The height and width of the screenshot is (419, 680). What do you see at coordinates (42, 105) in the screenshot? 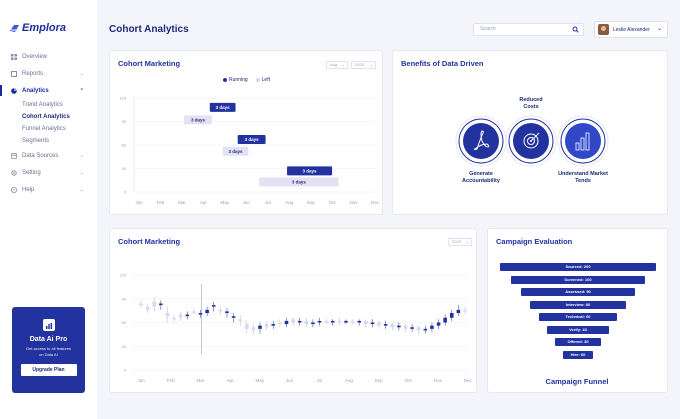
I see `sidebar-subitem-trend: Trend Analytics` at bounding box center [42, 105].